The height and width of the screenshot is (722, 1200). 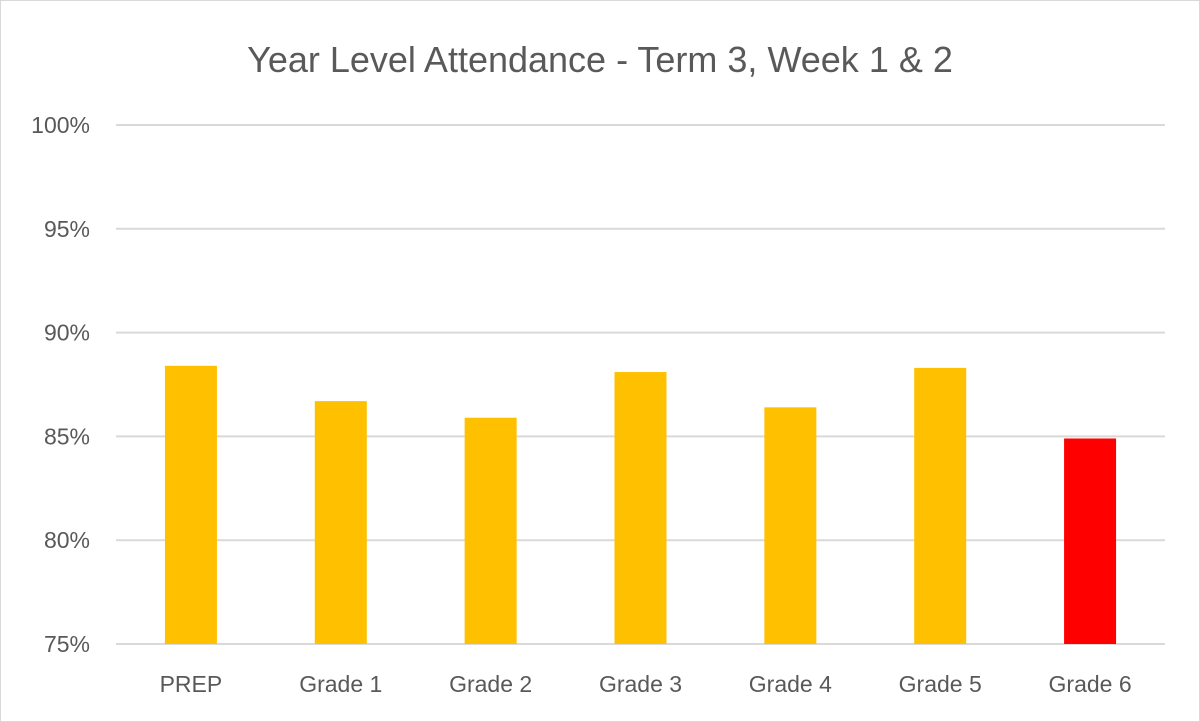 What do you see at coordinates (940, 684) in the screenshot?
I see `x-category-label: Grade 5` at bounding box center [940, 684].